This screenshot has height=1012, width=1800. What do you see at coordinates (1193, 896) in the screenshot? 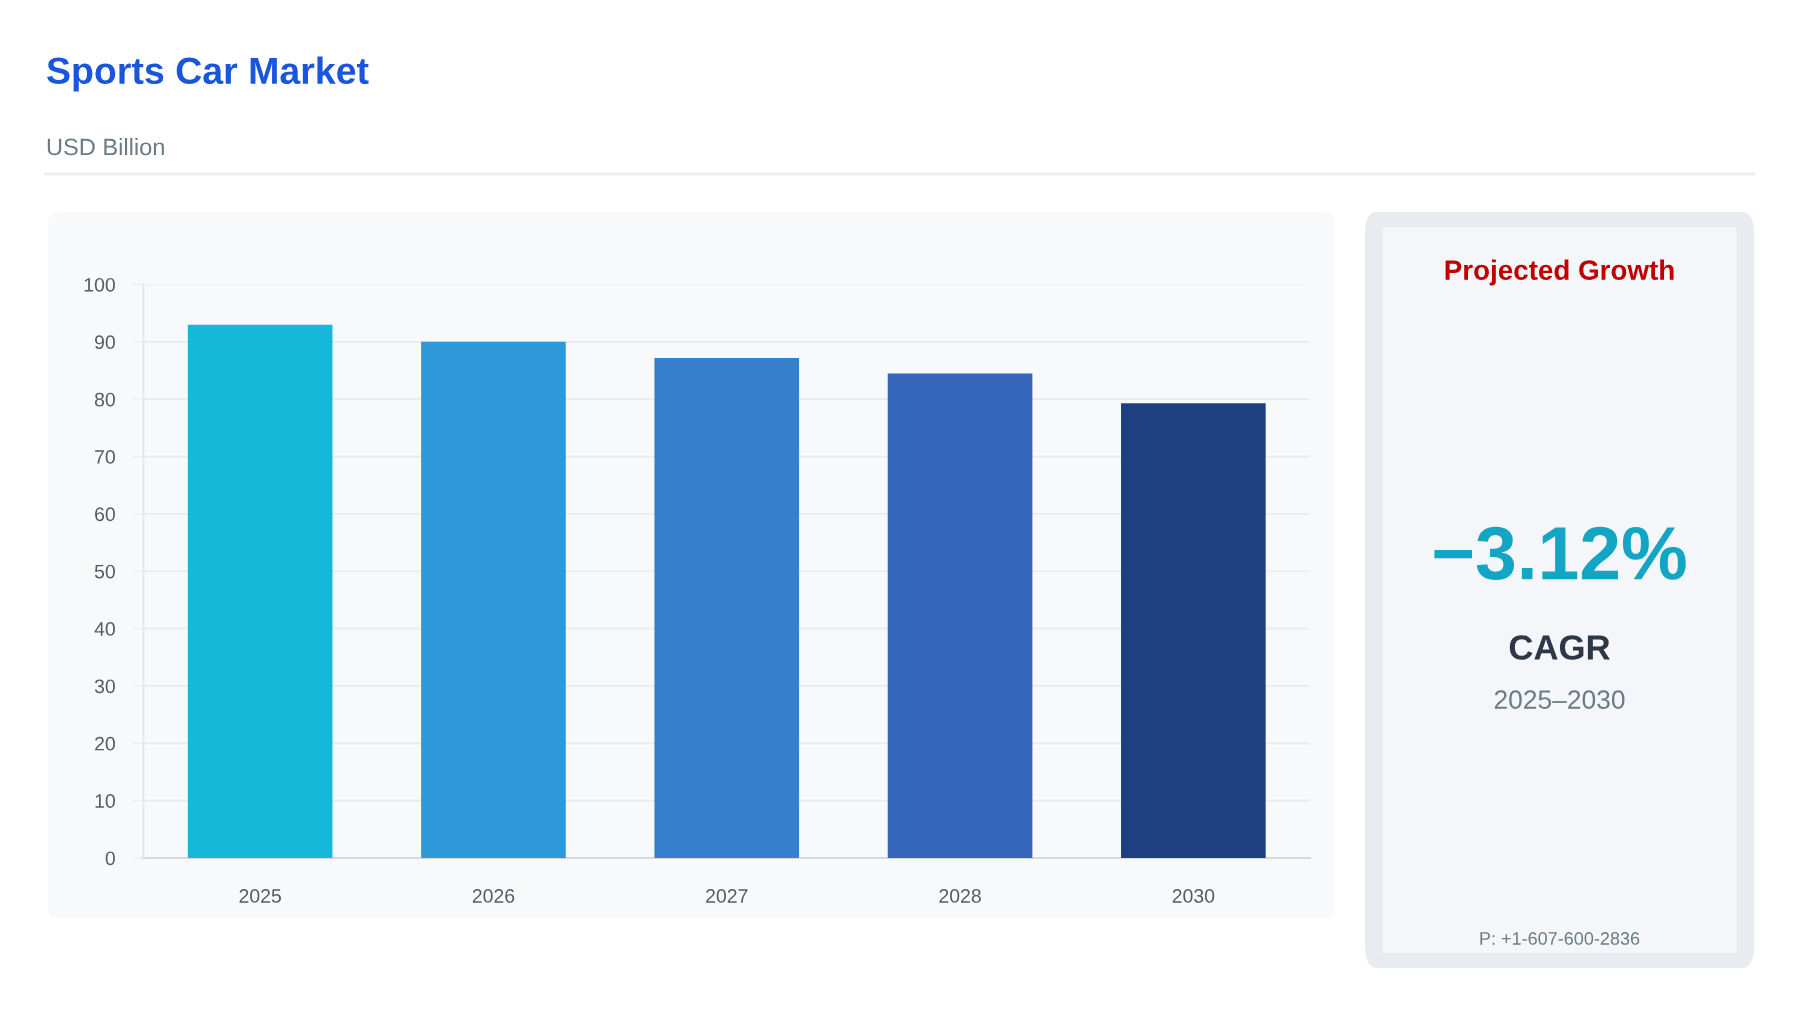
I see `x-tick-label: 2030` at bounding box center [1193, 896].